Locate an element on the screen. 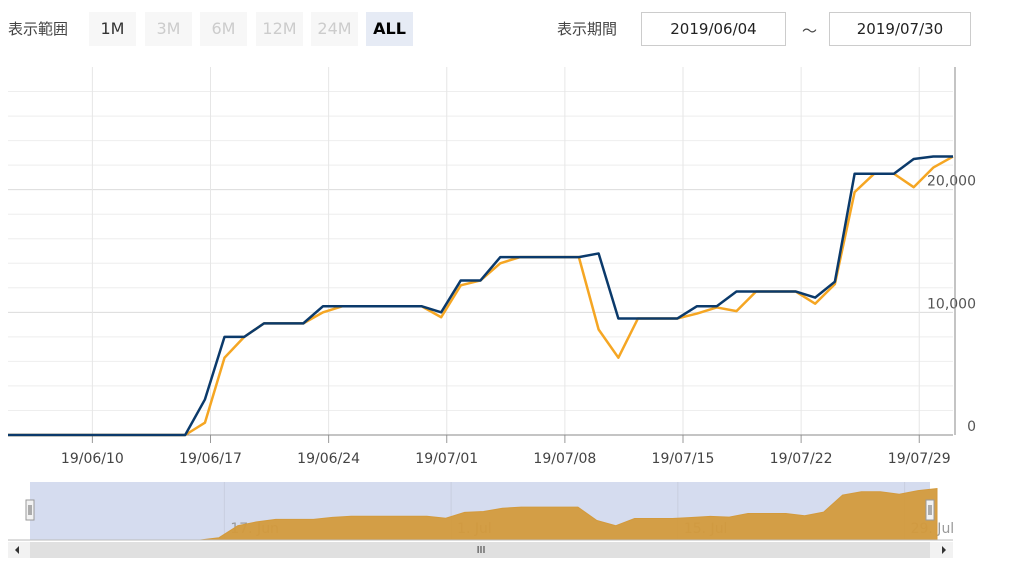 This screenshot has height=561, width=1025. range-button: 1M is located at coordinates (112, 29).